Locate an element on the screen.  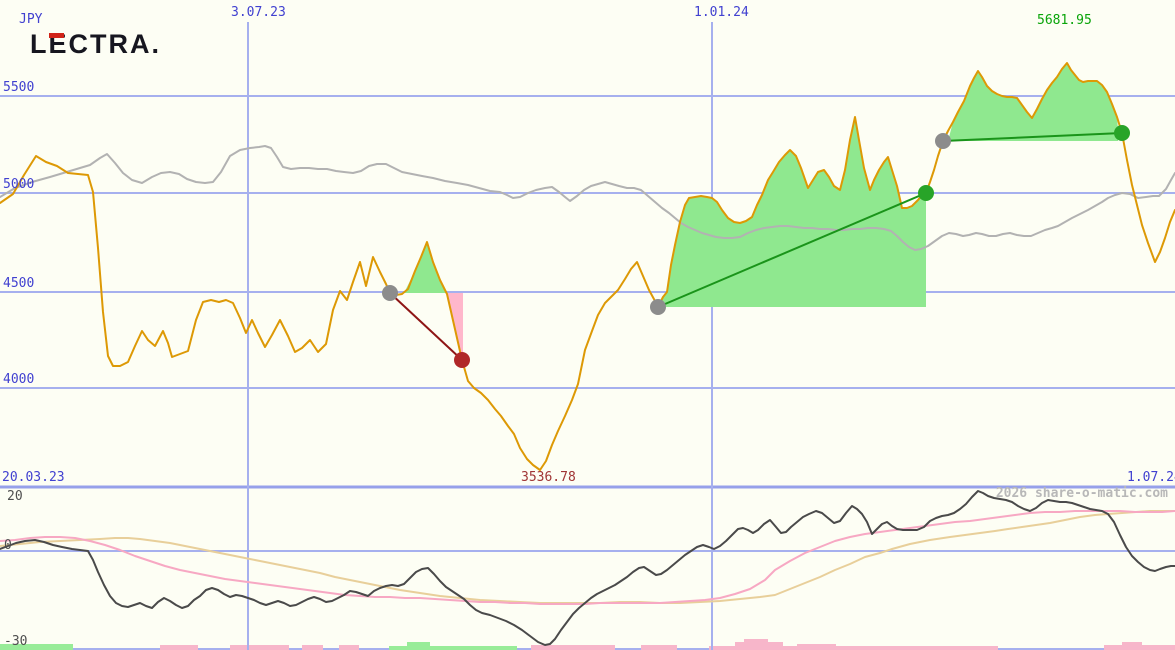
logo-letter-e: E is located at coordinates (58, 44).